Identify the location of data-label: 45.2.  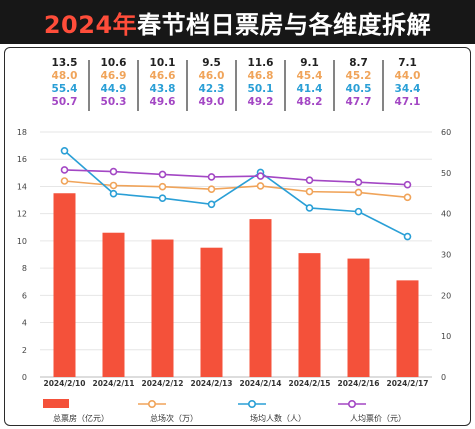
(359, 76).